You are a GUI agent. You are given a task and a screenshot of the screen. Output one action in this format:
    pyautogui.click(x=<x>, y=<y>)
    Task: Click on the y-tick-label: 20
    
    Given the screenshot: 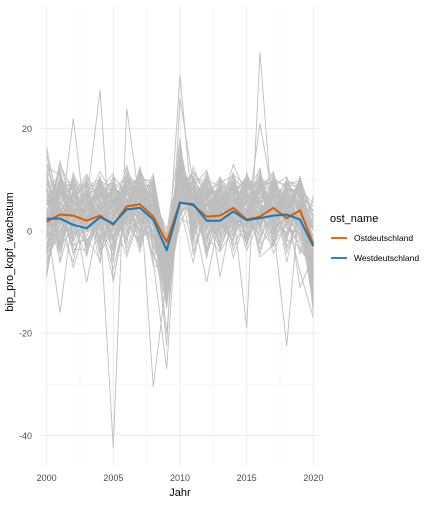 What is the action you would take?
    pyautogui.click(x=27, y=129)
    